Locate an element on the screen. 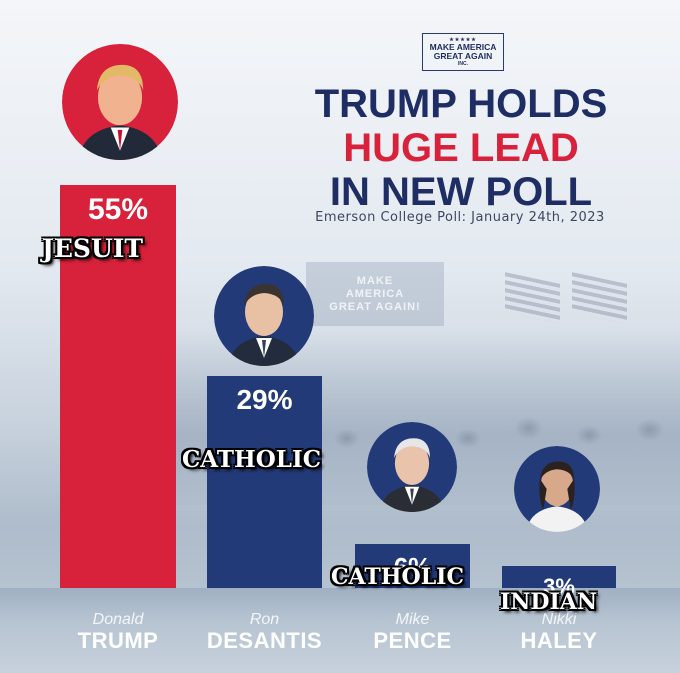  logo-line-2: GREAT AGAIN is located at coordinates (463, 55).